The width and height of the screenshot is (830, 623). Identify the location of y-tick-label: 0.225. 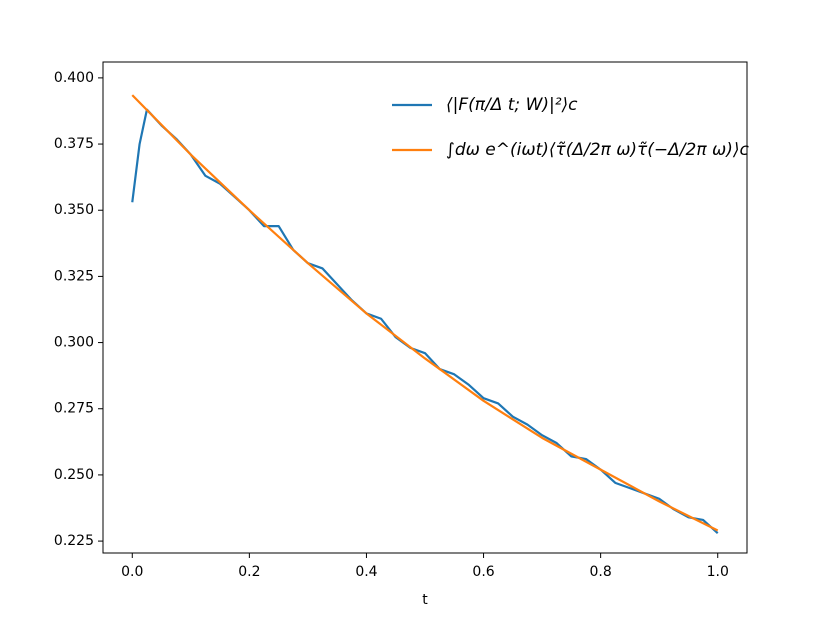
(74, 541).